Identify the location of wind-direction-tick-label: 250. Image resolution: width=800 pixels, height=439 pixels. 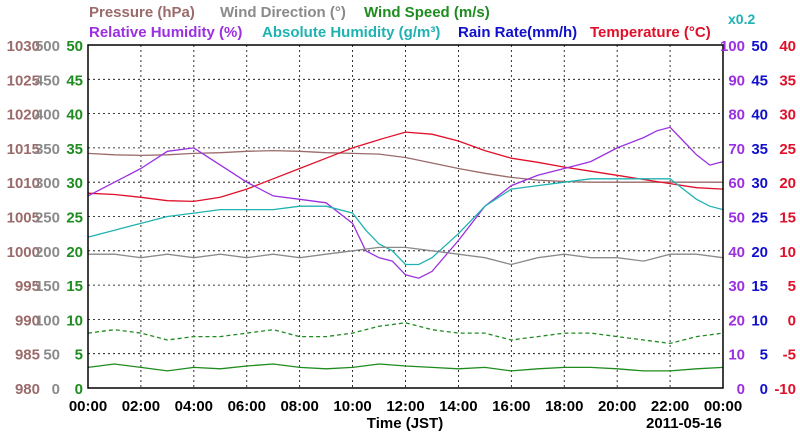
(47, 218).